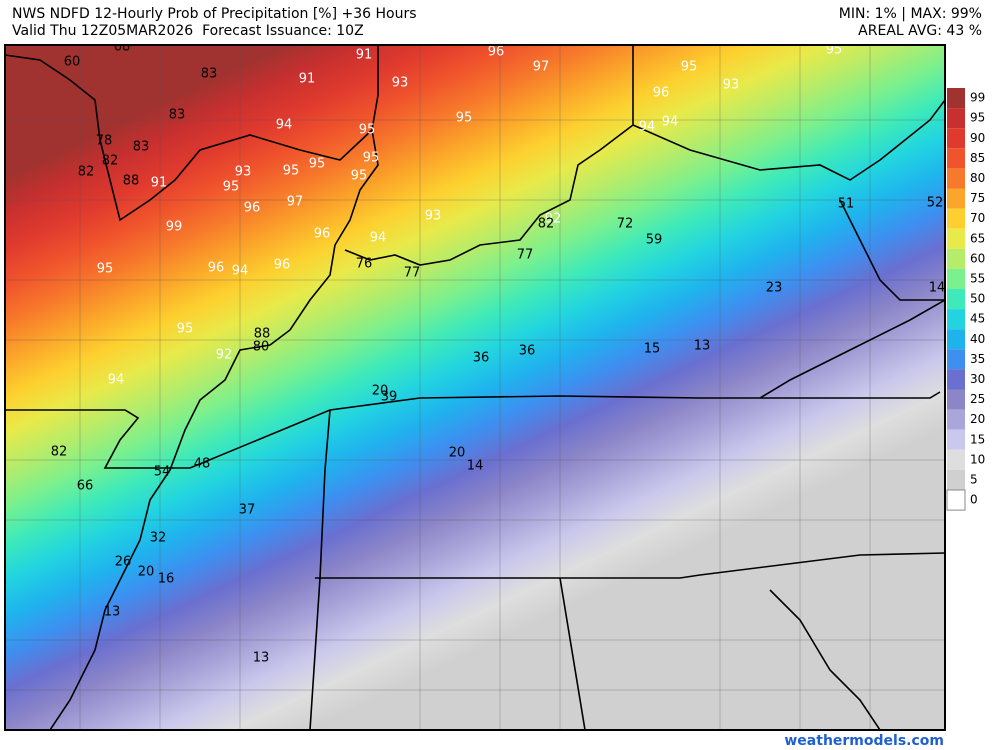 The height and width of the screenshot is (750, 1000). Describe the element at coordinates (977, 359) in the screenshot. I see `legend-label: 35` at that location.